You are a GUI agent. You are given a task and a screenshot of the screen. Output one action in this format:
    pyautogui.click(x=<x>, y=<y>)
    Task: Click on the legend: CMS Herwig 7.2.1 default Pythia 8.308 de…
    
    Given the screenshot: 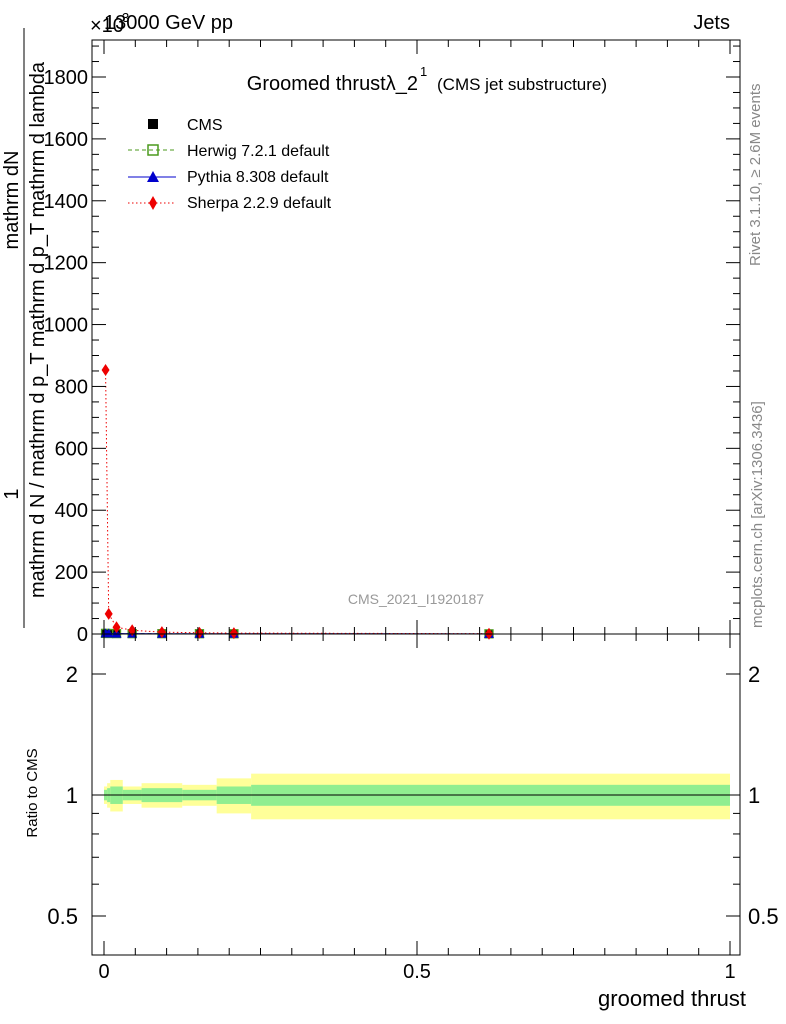 What is the action you would take?
    pyautogui.click(x=230, y=164)
    